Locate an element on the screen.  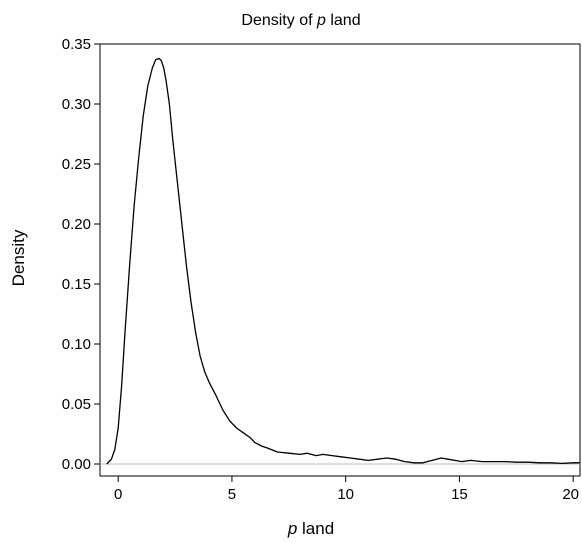
x-axis-title: p land is located at coordinates (310, 528).